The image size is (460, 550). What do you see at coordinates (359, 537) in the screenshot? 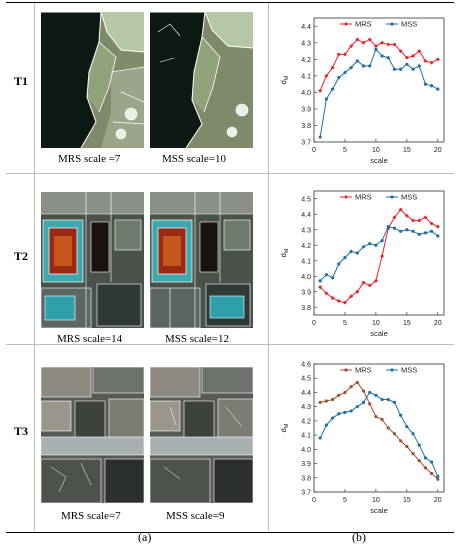
I see `subfigure-label-b: (b)` at bounding box center [359, 537].